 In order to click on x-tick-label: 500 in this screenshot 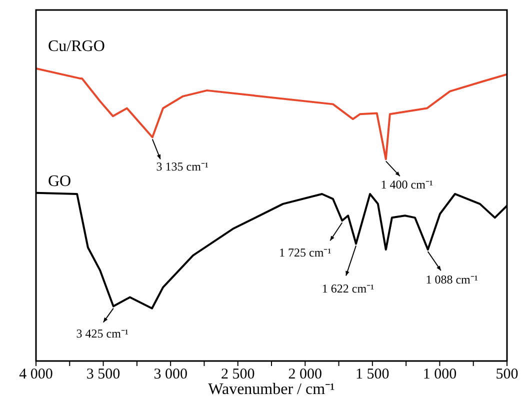, I will do `click(507, 374)`.